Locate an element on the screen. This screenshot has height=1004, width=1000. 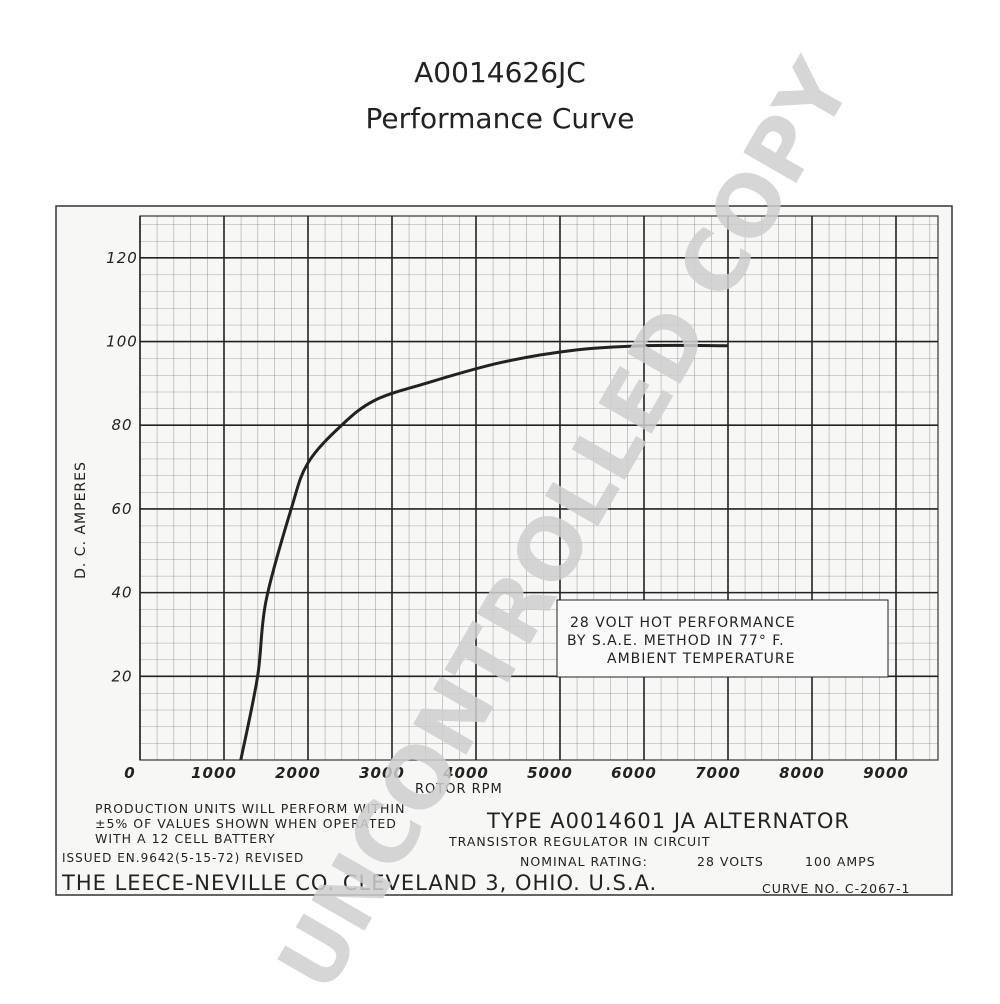
footer-note: PRODUCTION UNITS WILL PERFORM WITHIN is located at coordinates (250, 808).